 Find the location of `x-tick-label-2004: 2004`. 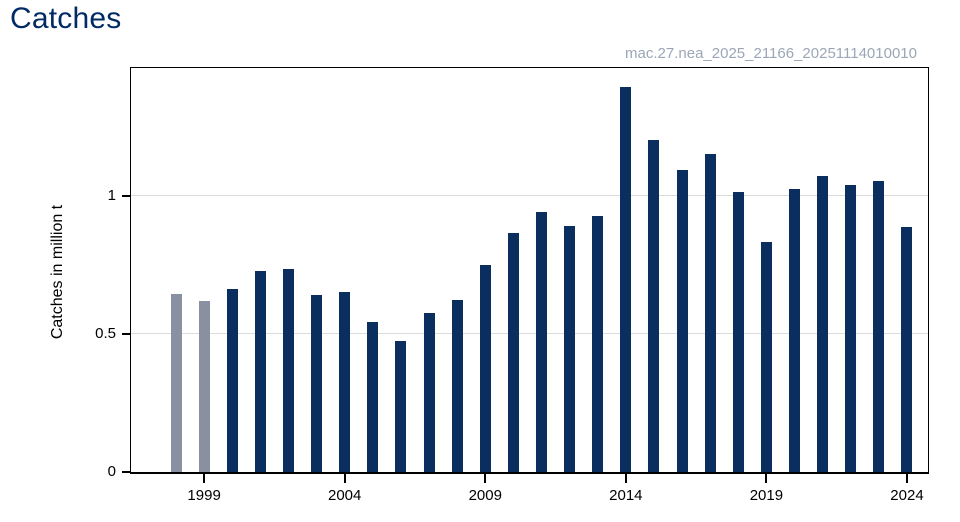

x-tick-label-2004: 2004 is located at coordinates (345, 495).